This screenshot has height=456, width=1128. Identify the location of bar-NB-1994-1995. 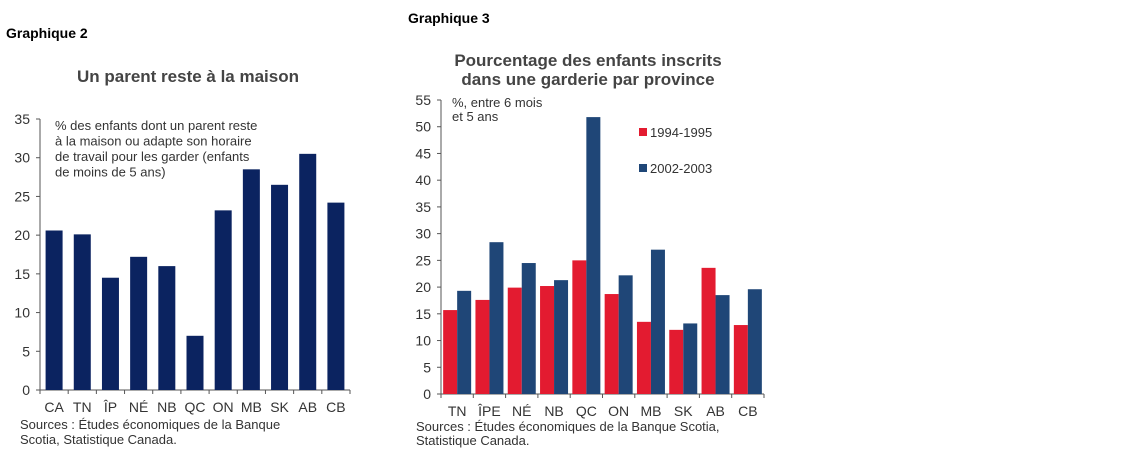
(547, 340).